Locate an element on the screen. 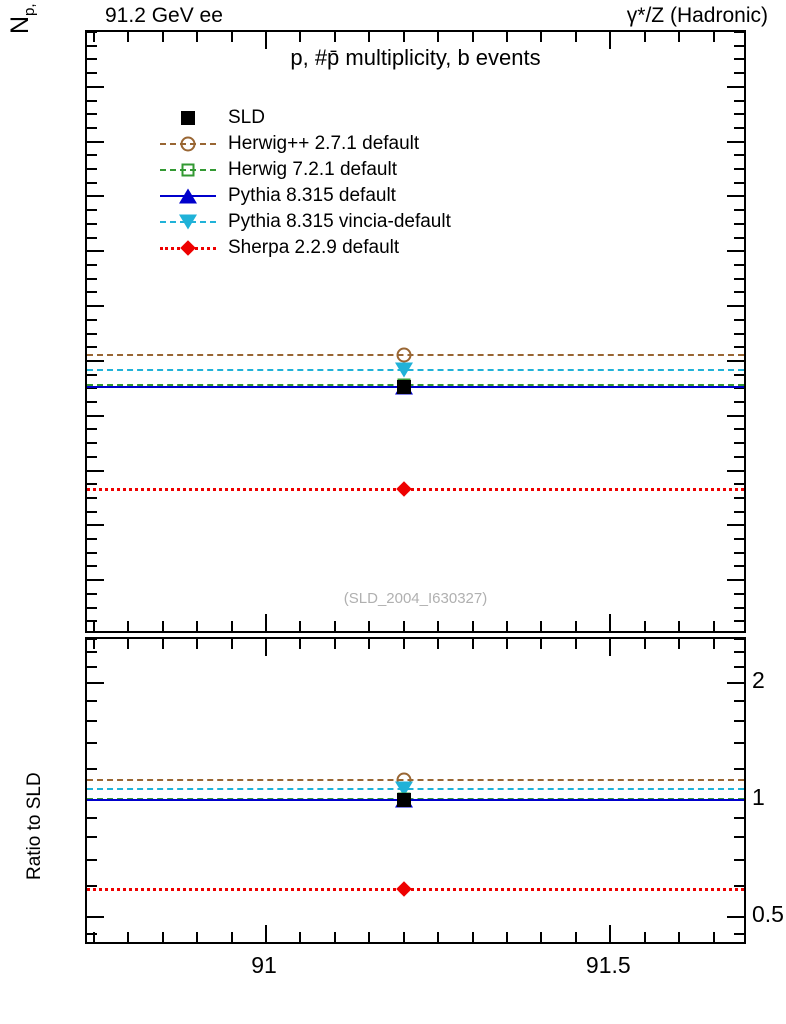  series-line-herwigpp is located at coordinates (415, 355).